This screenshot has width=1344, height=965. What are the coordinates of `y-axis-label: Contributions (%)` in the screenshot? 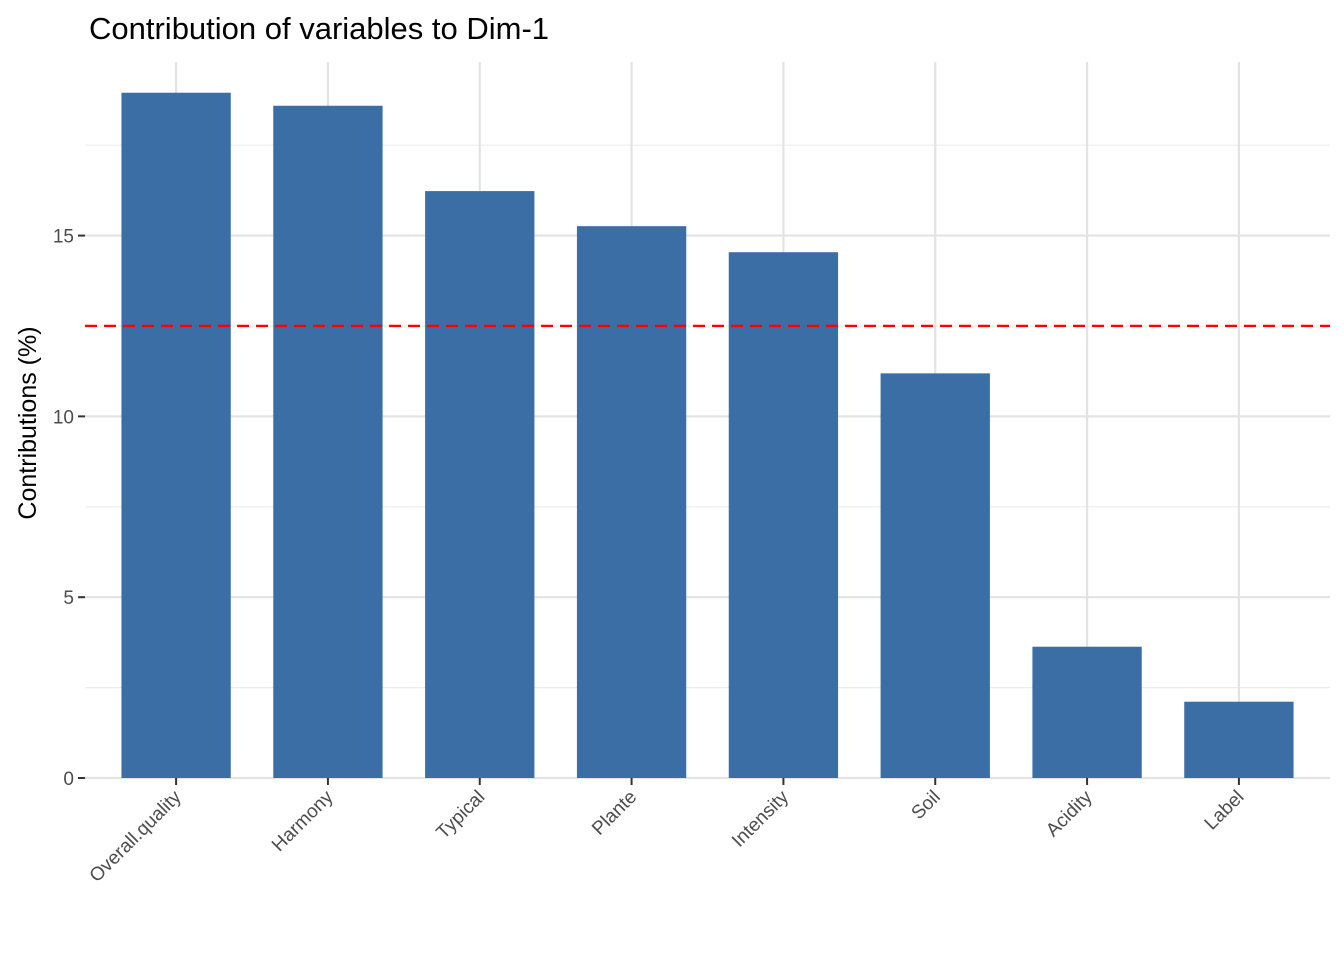 It's located at (28, 422).